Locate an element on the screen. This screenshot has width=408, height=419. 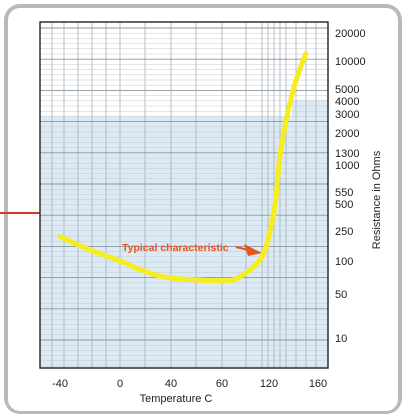
y-tick-label: 250 is located at coordinates (344, 232).